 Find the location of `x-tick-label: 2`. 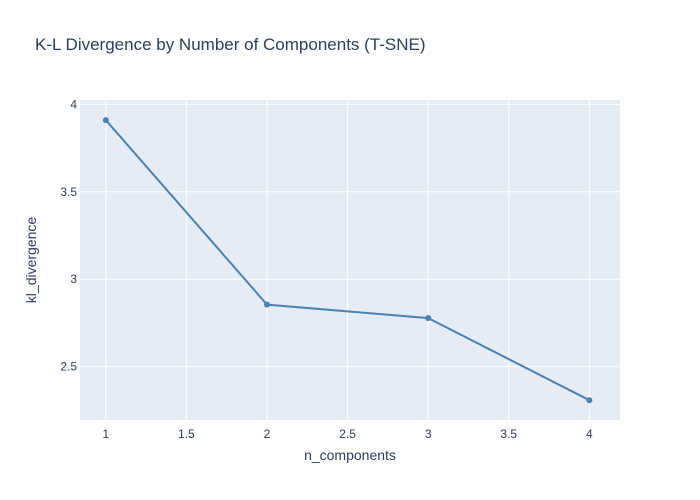

x-tick-label: 2 is located at coordinates (267, 434).